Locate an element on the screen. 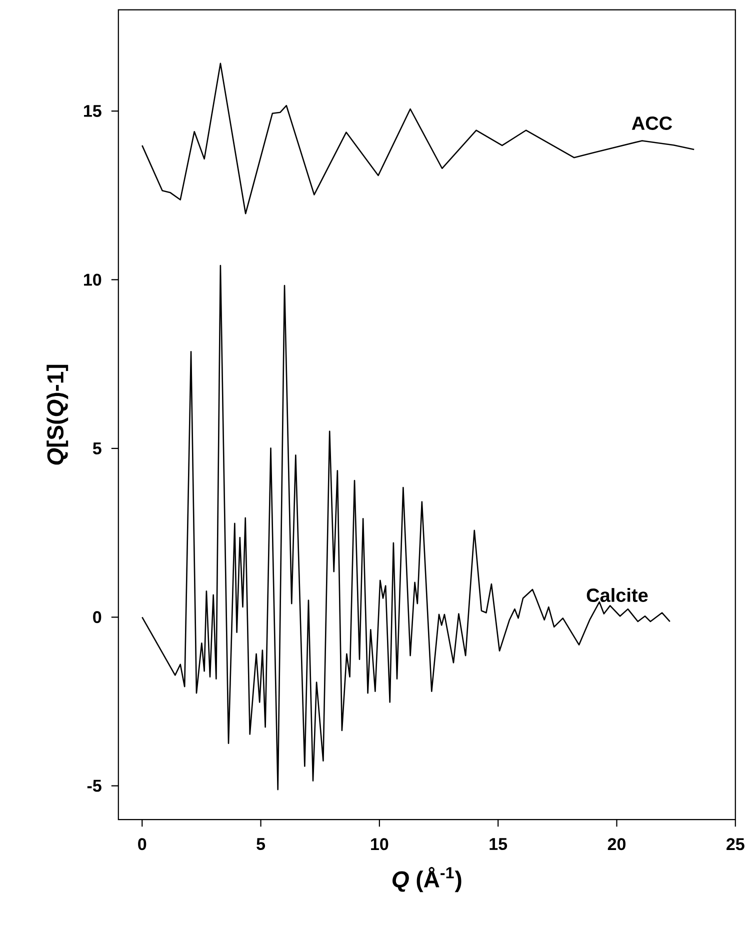 This screenshot has height=931, width=751. y-axis-title: Q[S(Q)-1] is located at coordinates (57, 414).